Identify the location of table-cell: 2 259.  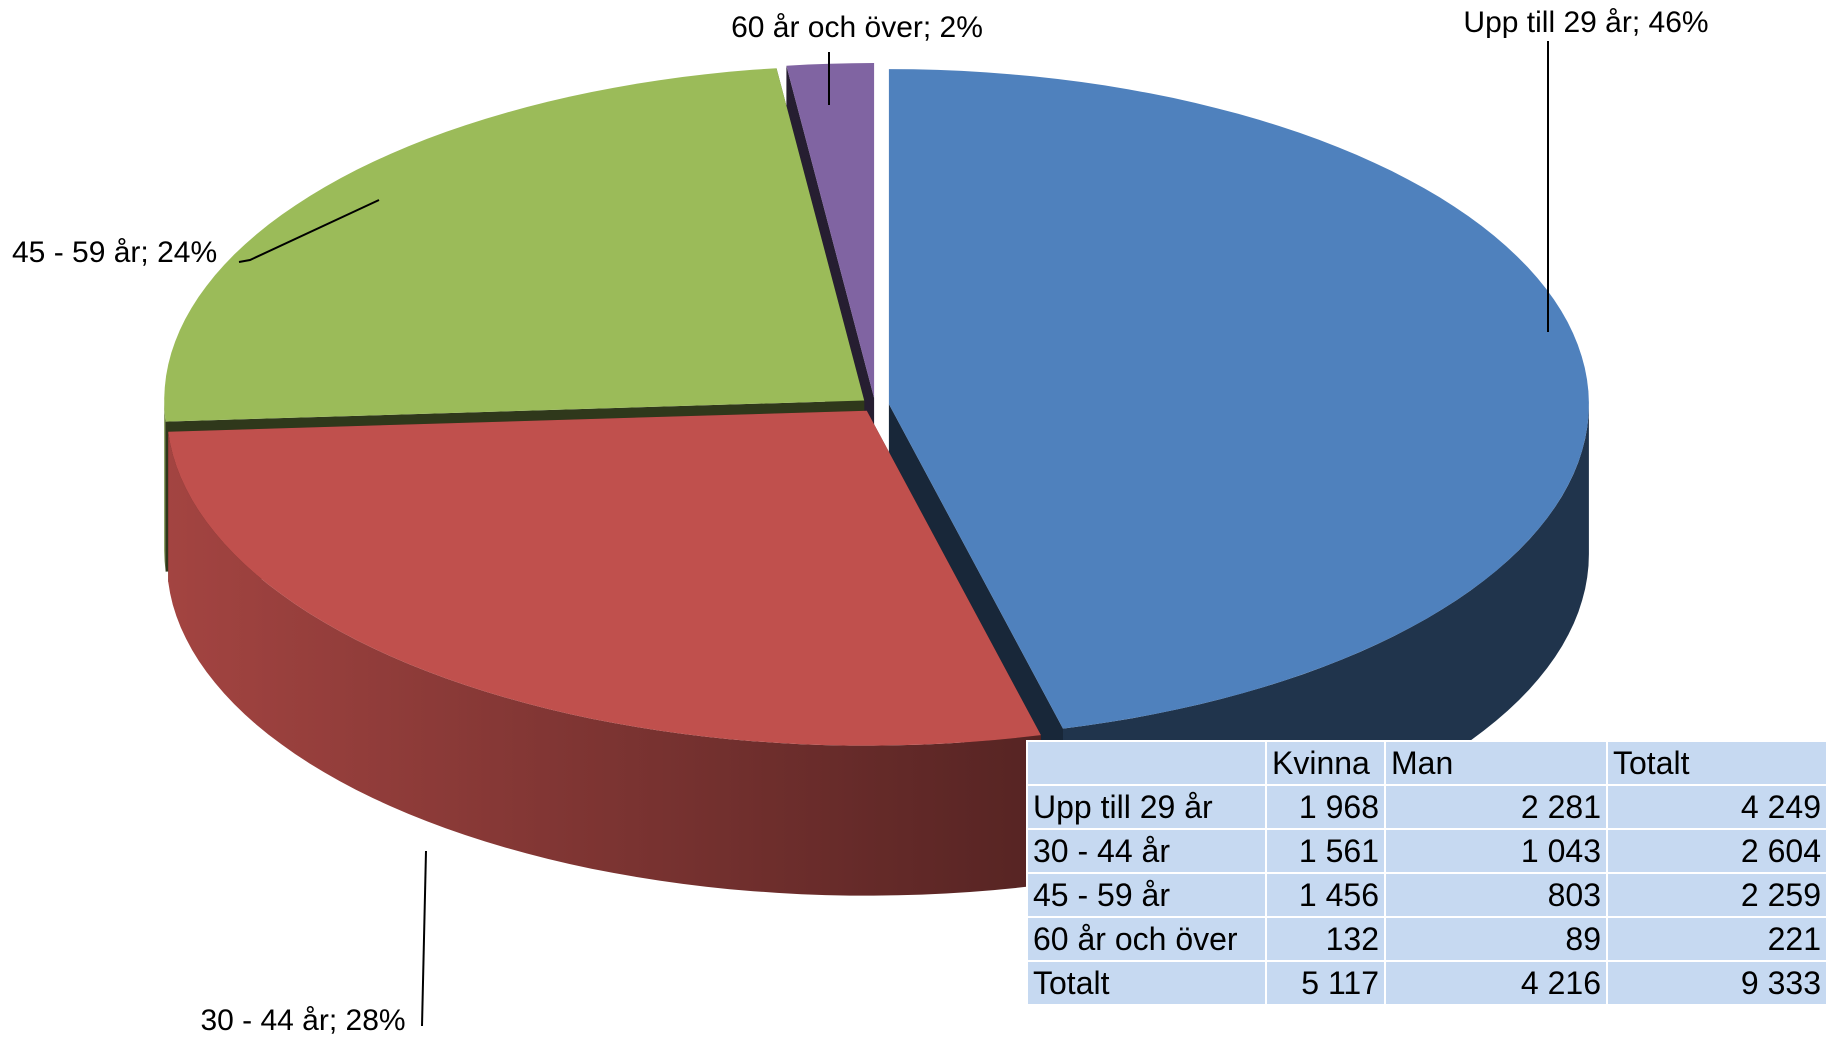
(1716, 895).